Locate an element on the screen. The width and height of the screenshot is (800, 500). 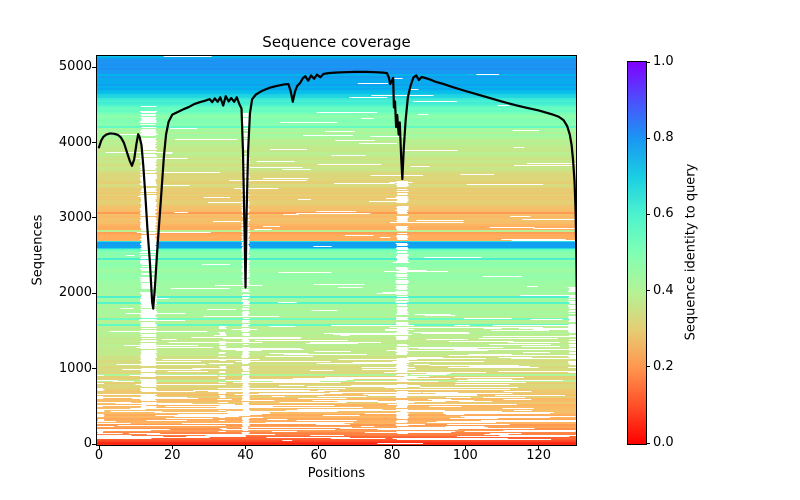
x-axis-label: Positions is located at coordinates (336, 473).